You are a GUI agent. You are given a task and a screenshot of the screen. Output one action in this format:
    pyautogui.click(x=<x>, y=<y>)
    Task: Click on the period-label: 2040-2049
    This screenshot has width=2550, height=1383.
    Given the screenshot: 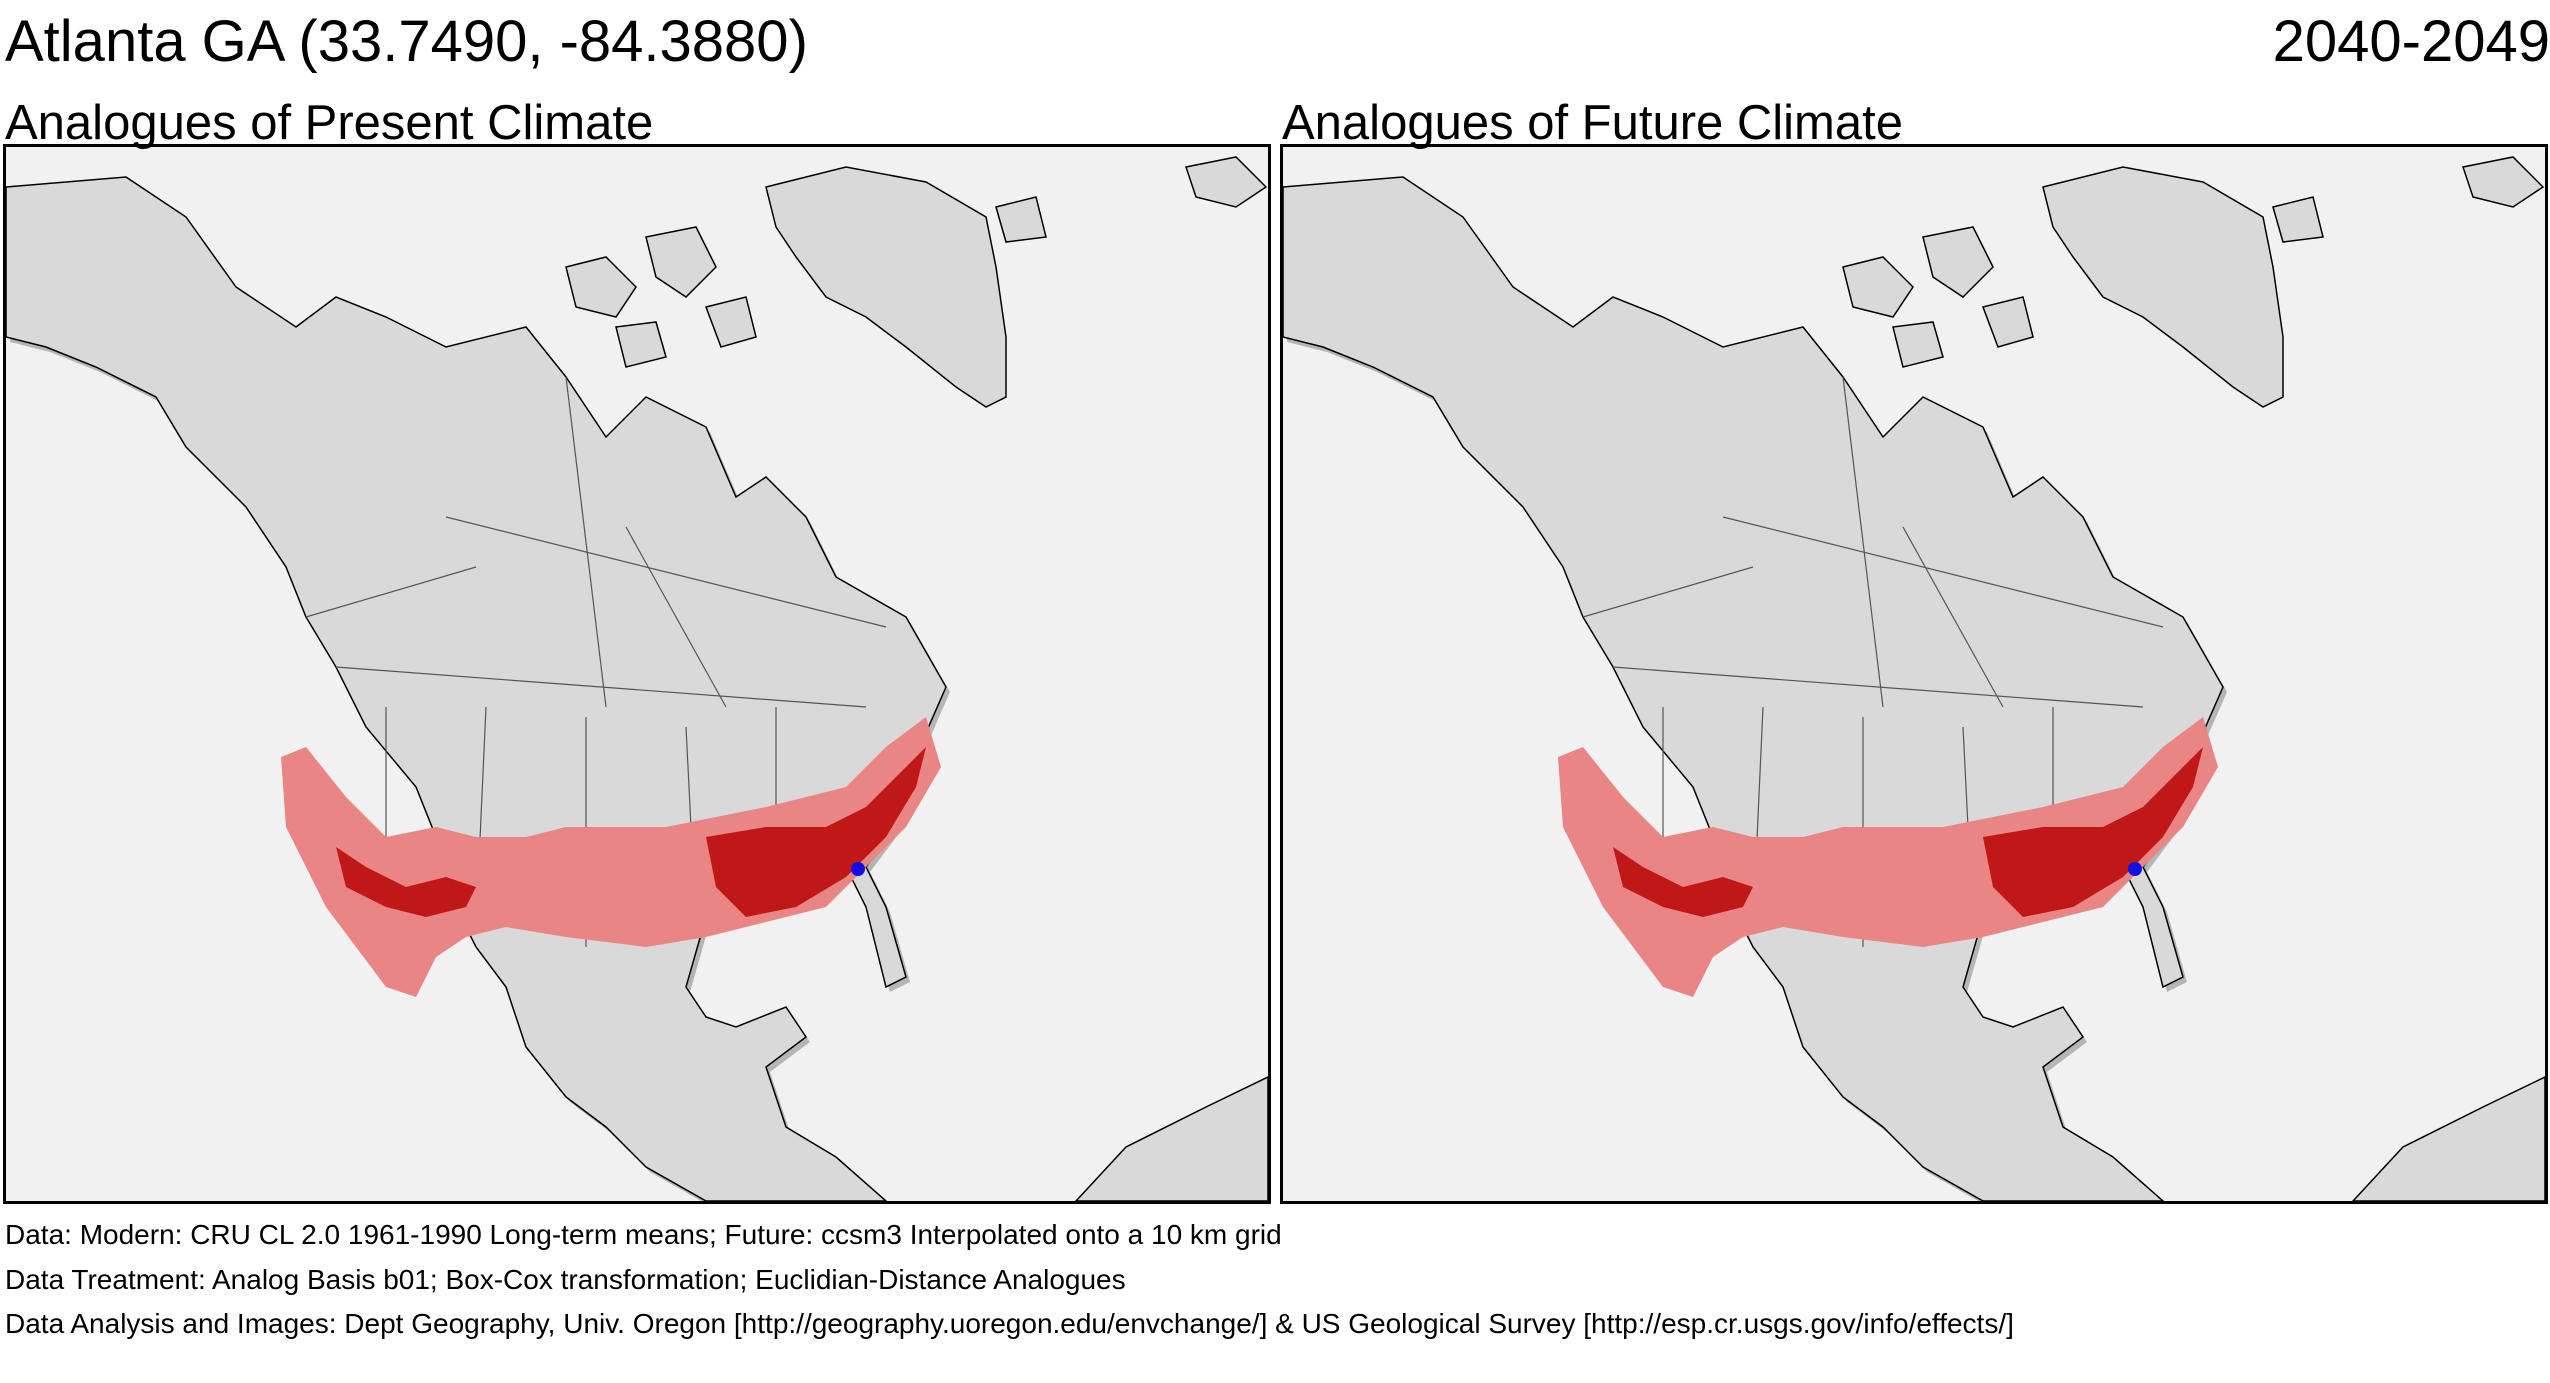 What is the action you would take?
    pyautogui.click(x=2411, y=41)
    